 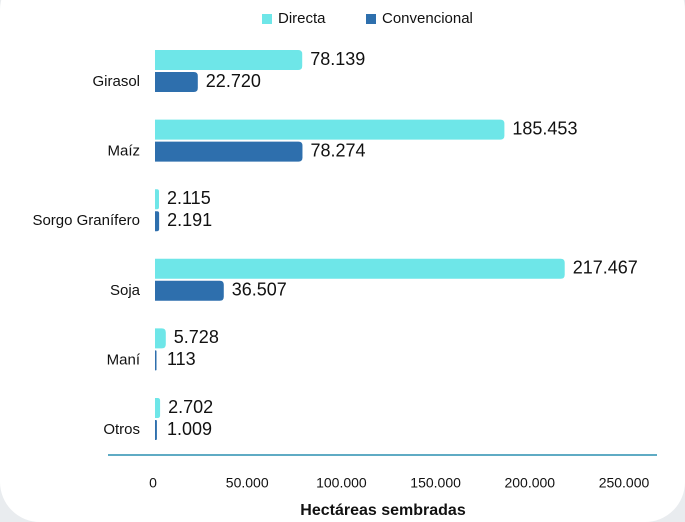 What do you see at coordinates (124, 359) in the screenshot?
I see `y-tick-label: Maní` at bounding box center [124, 359].